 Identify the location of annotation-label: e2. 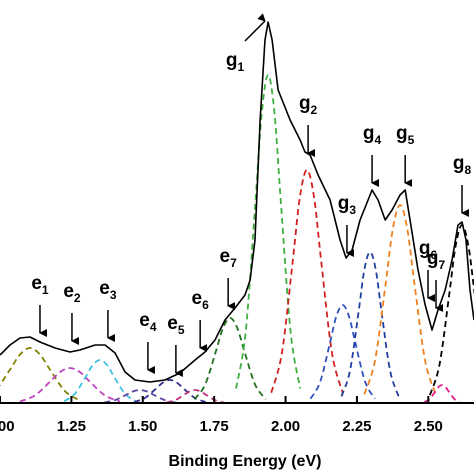
(72, 293).